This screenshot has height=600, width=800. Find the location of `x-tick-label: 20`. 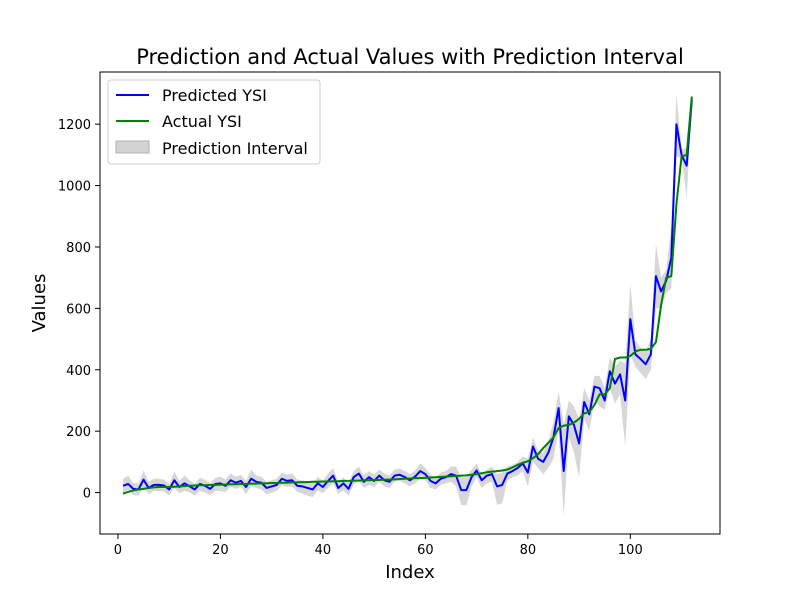

x-tick-label: 20 is located at coordinates (220, 550).